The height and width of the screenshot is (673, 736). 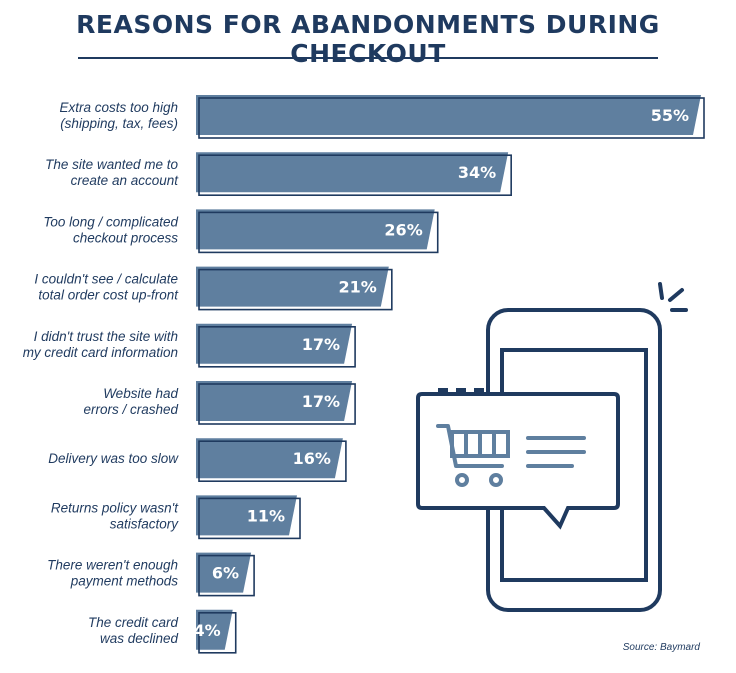 What do you see at coordinates (106, 279) in the screenshot?
I see `category-label: I couldn't see / calculate` at bounding box center [106, 279].